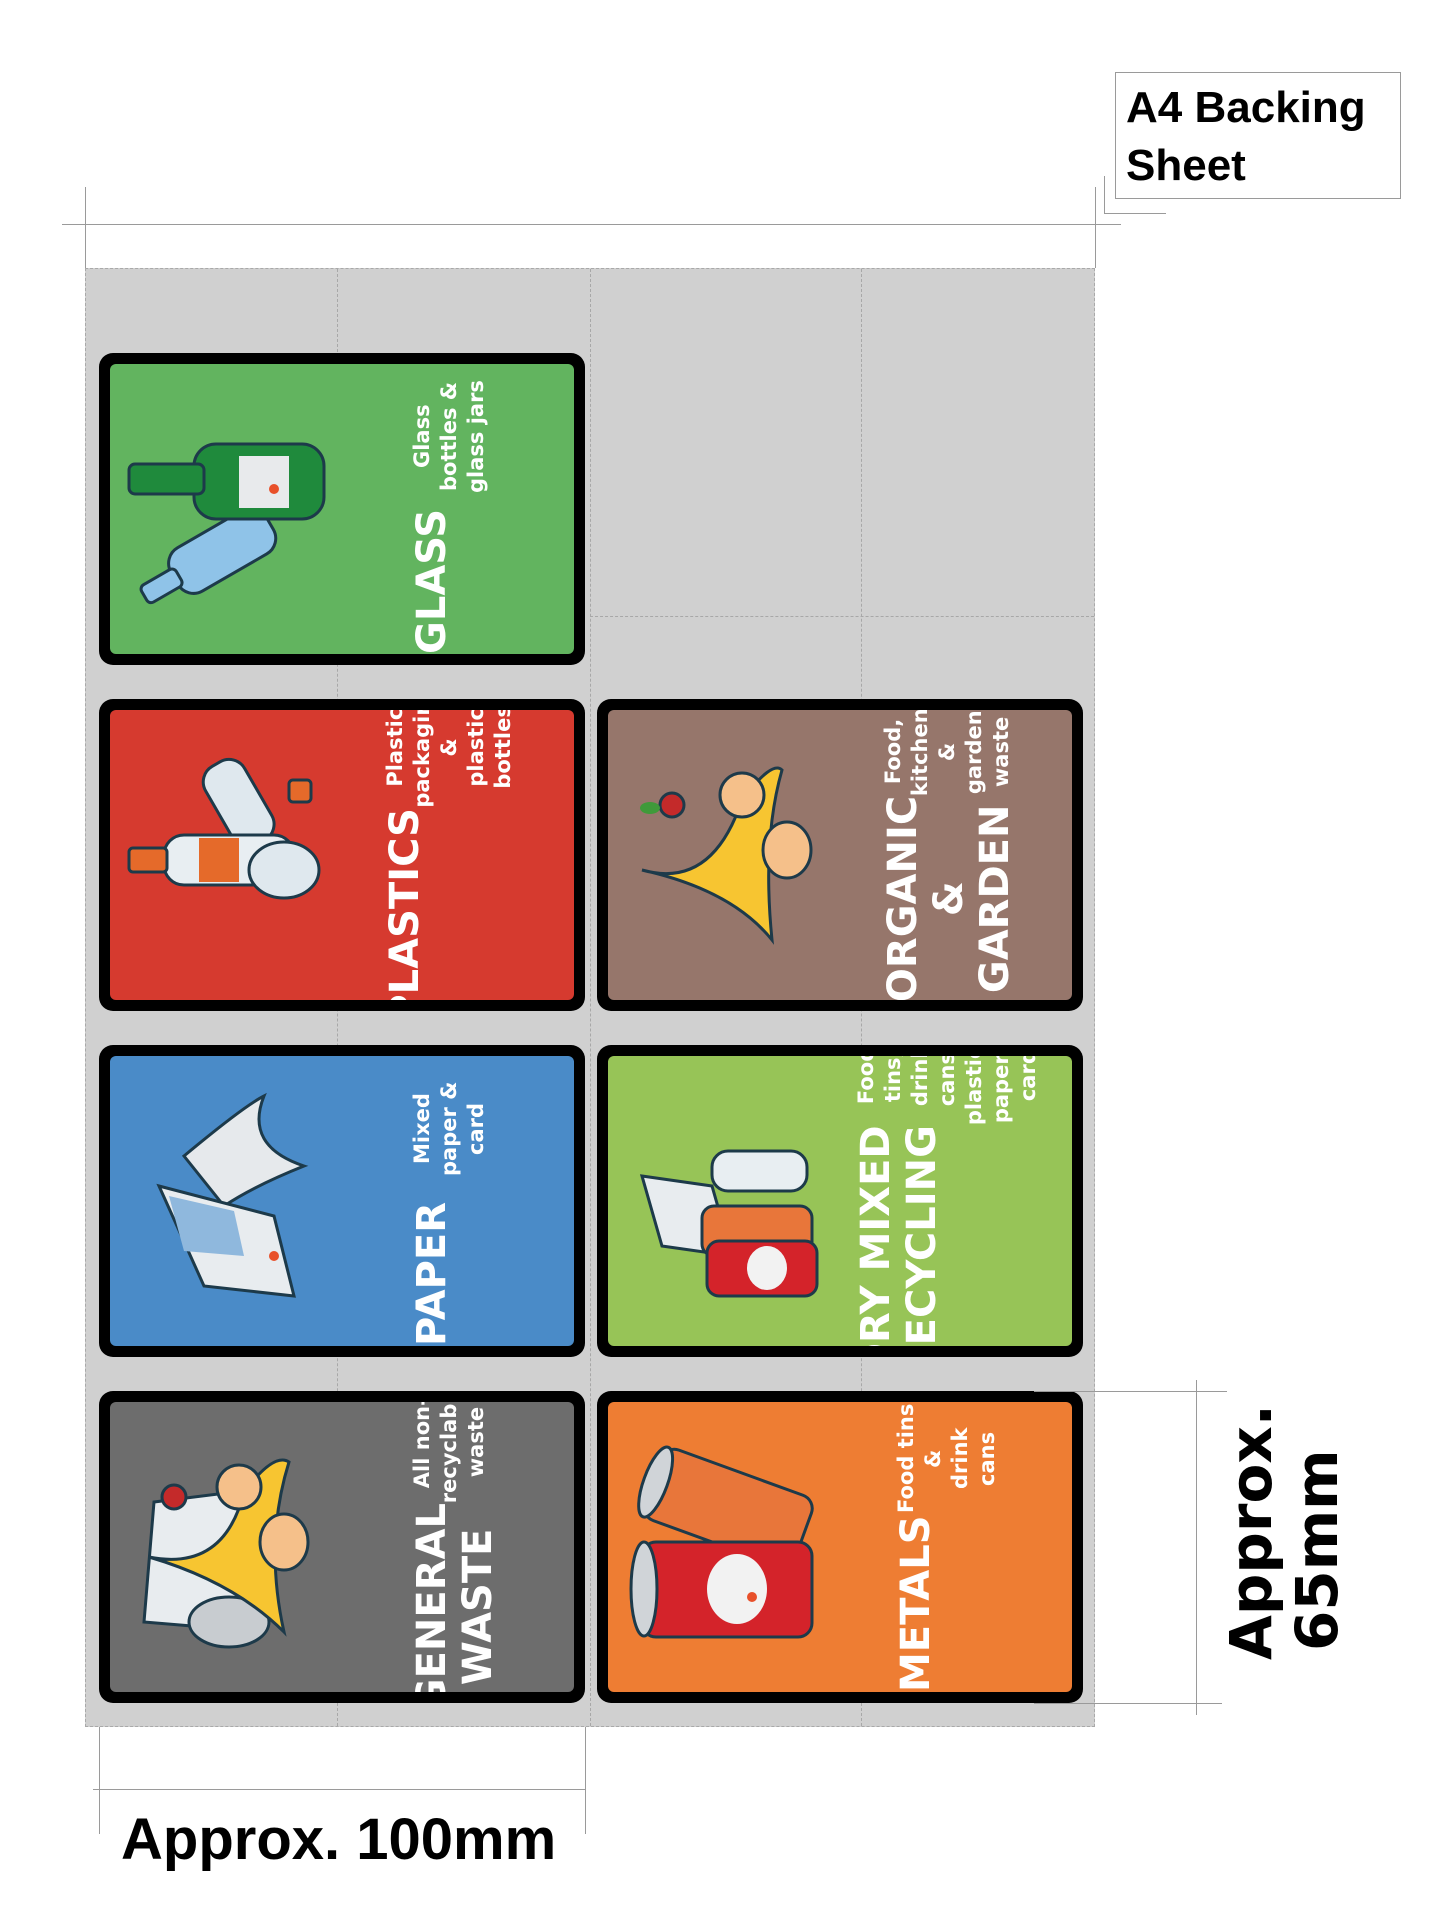 This screenshot has height=1926, width=1445. I want to click on card-glass: GLASS Glass bottles & glass jars, so click(342, 509).